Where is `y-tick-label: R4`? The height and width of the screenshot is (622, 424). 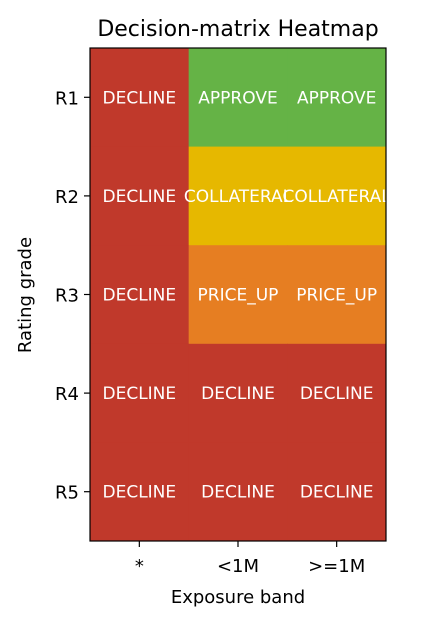
y-tick-label: R4 is located at coordinates (67, 394).